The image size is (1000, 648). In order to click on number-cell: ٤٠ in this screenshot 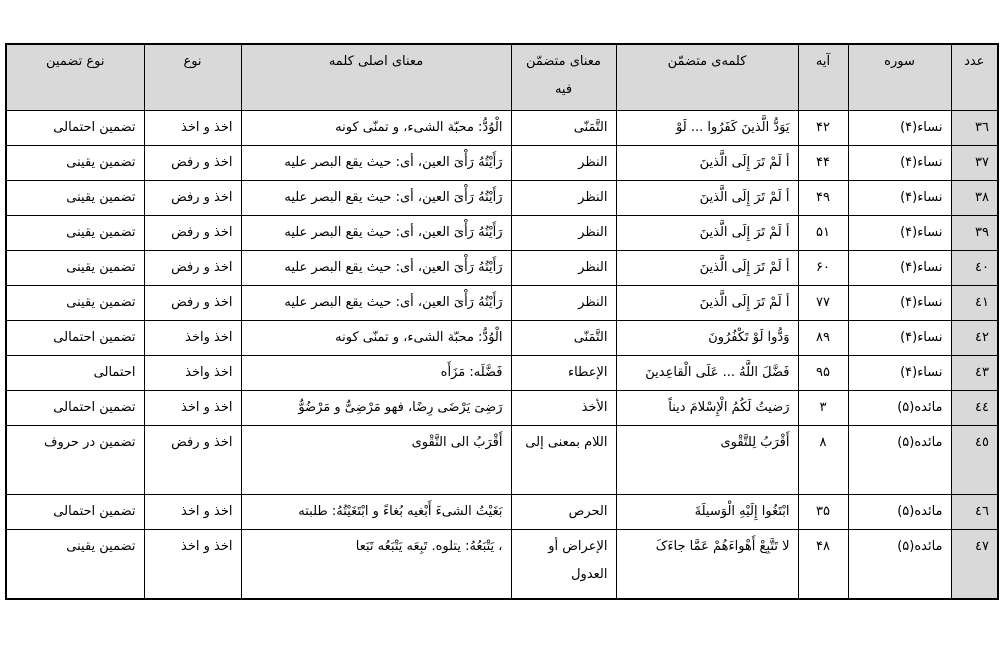, I will do `click(974, 268)`.